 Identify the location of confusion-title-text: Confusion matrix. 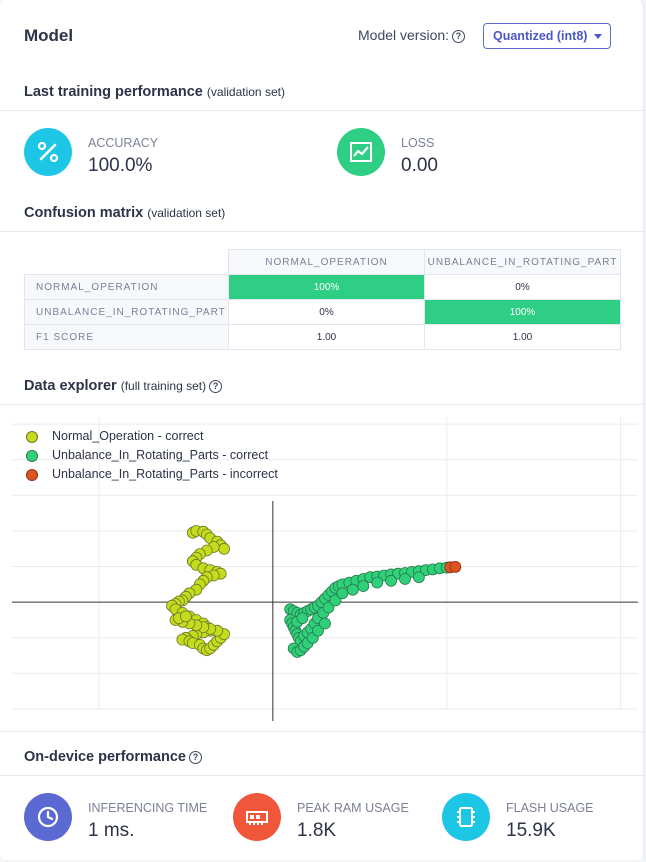
(84, 213).